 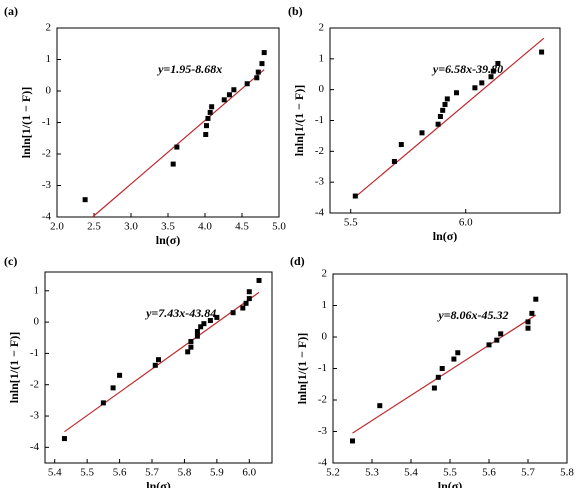 What do you see at coordinates (279, 227) in the screenshot?
I see `x-tick-label: 5.0` at bounding box center [279, 227].